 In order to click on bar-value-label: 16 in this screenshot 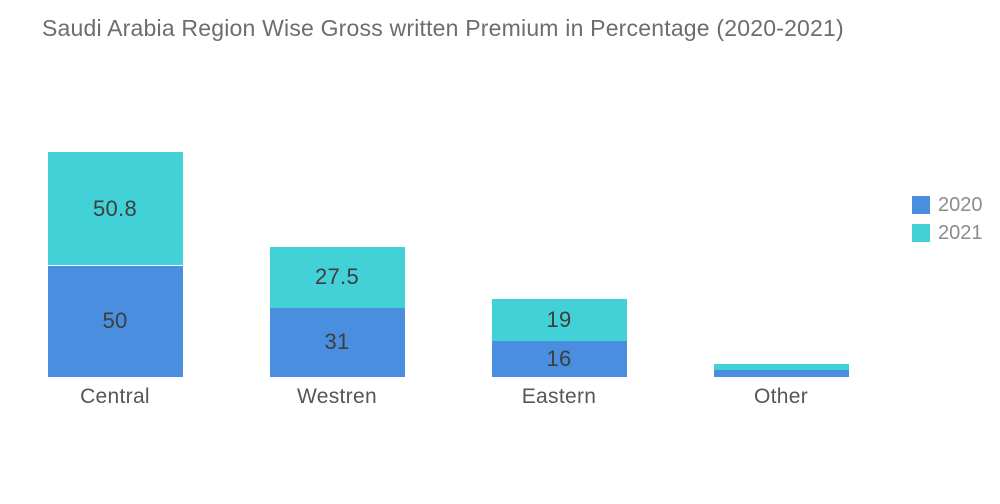, I will do `click(559, 359)`.